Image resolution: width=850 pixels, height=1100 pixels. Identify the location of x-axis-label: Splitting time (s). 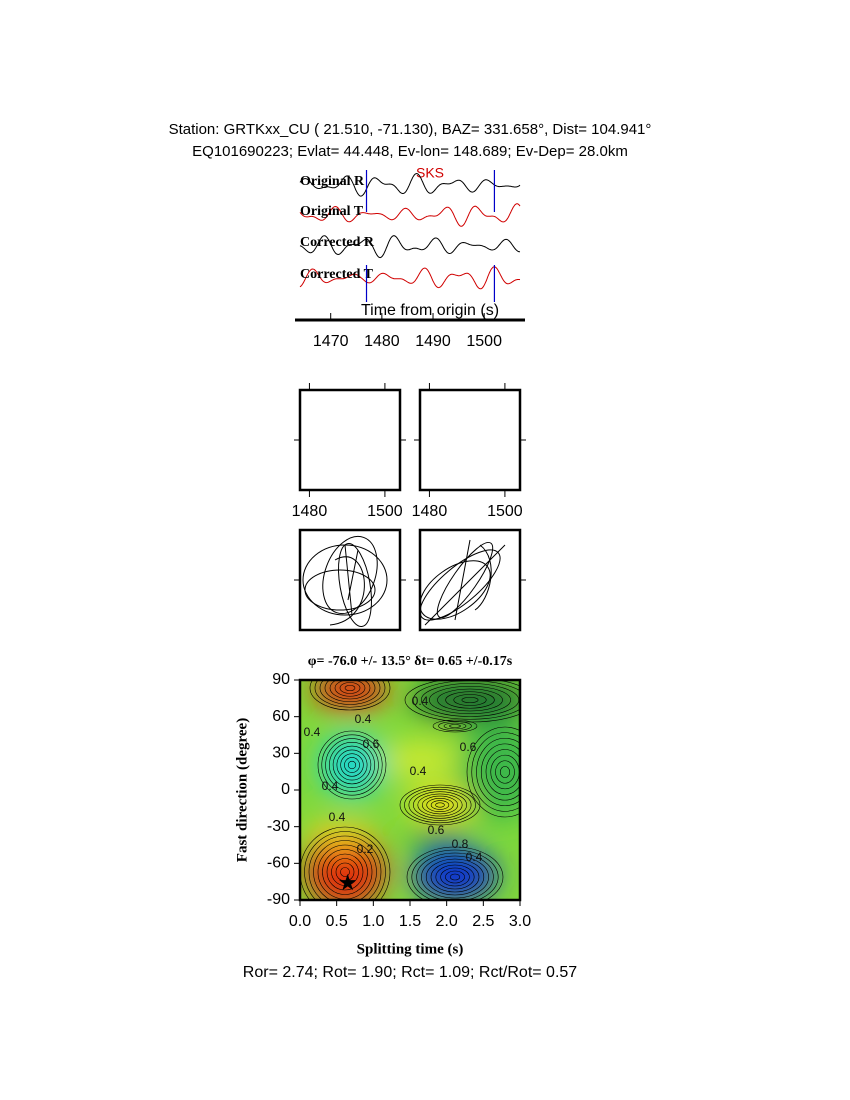
(410, 949).